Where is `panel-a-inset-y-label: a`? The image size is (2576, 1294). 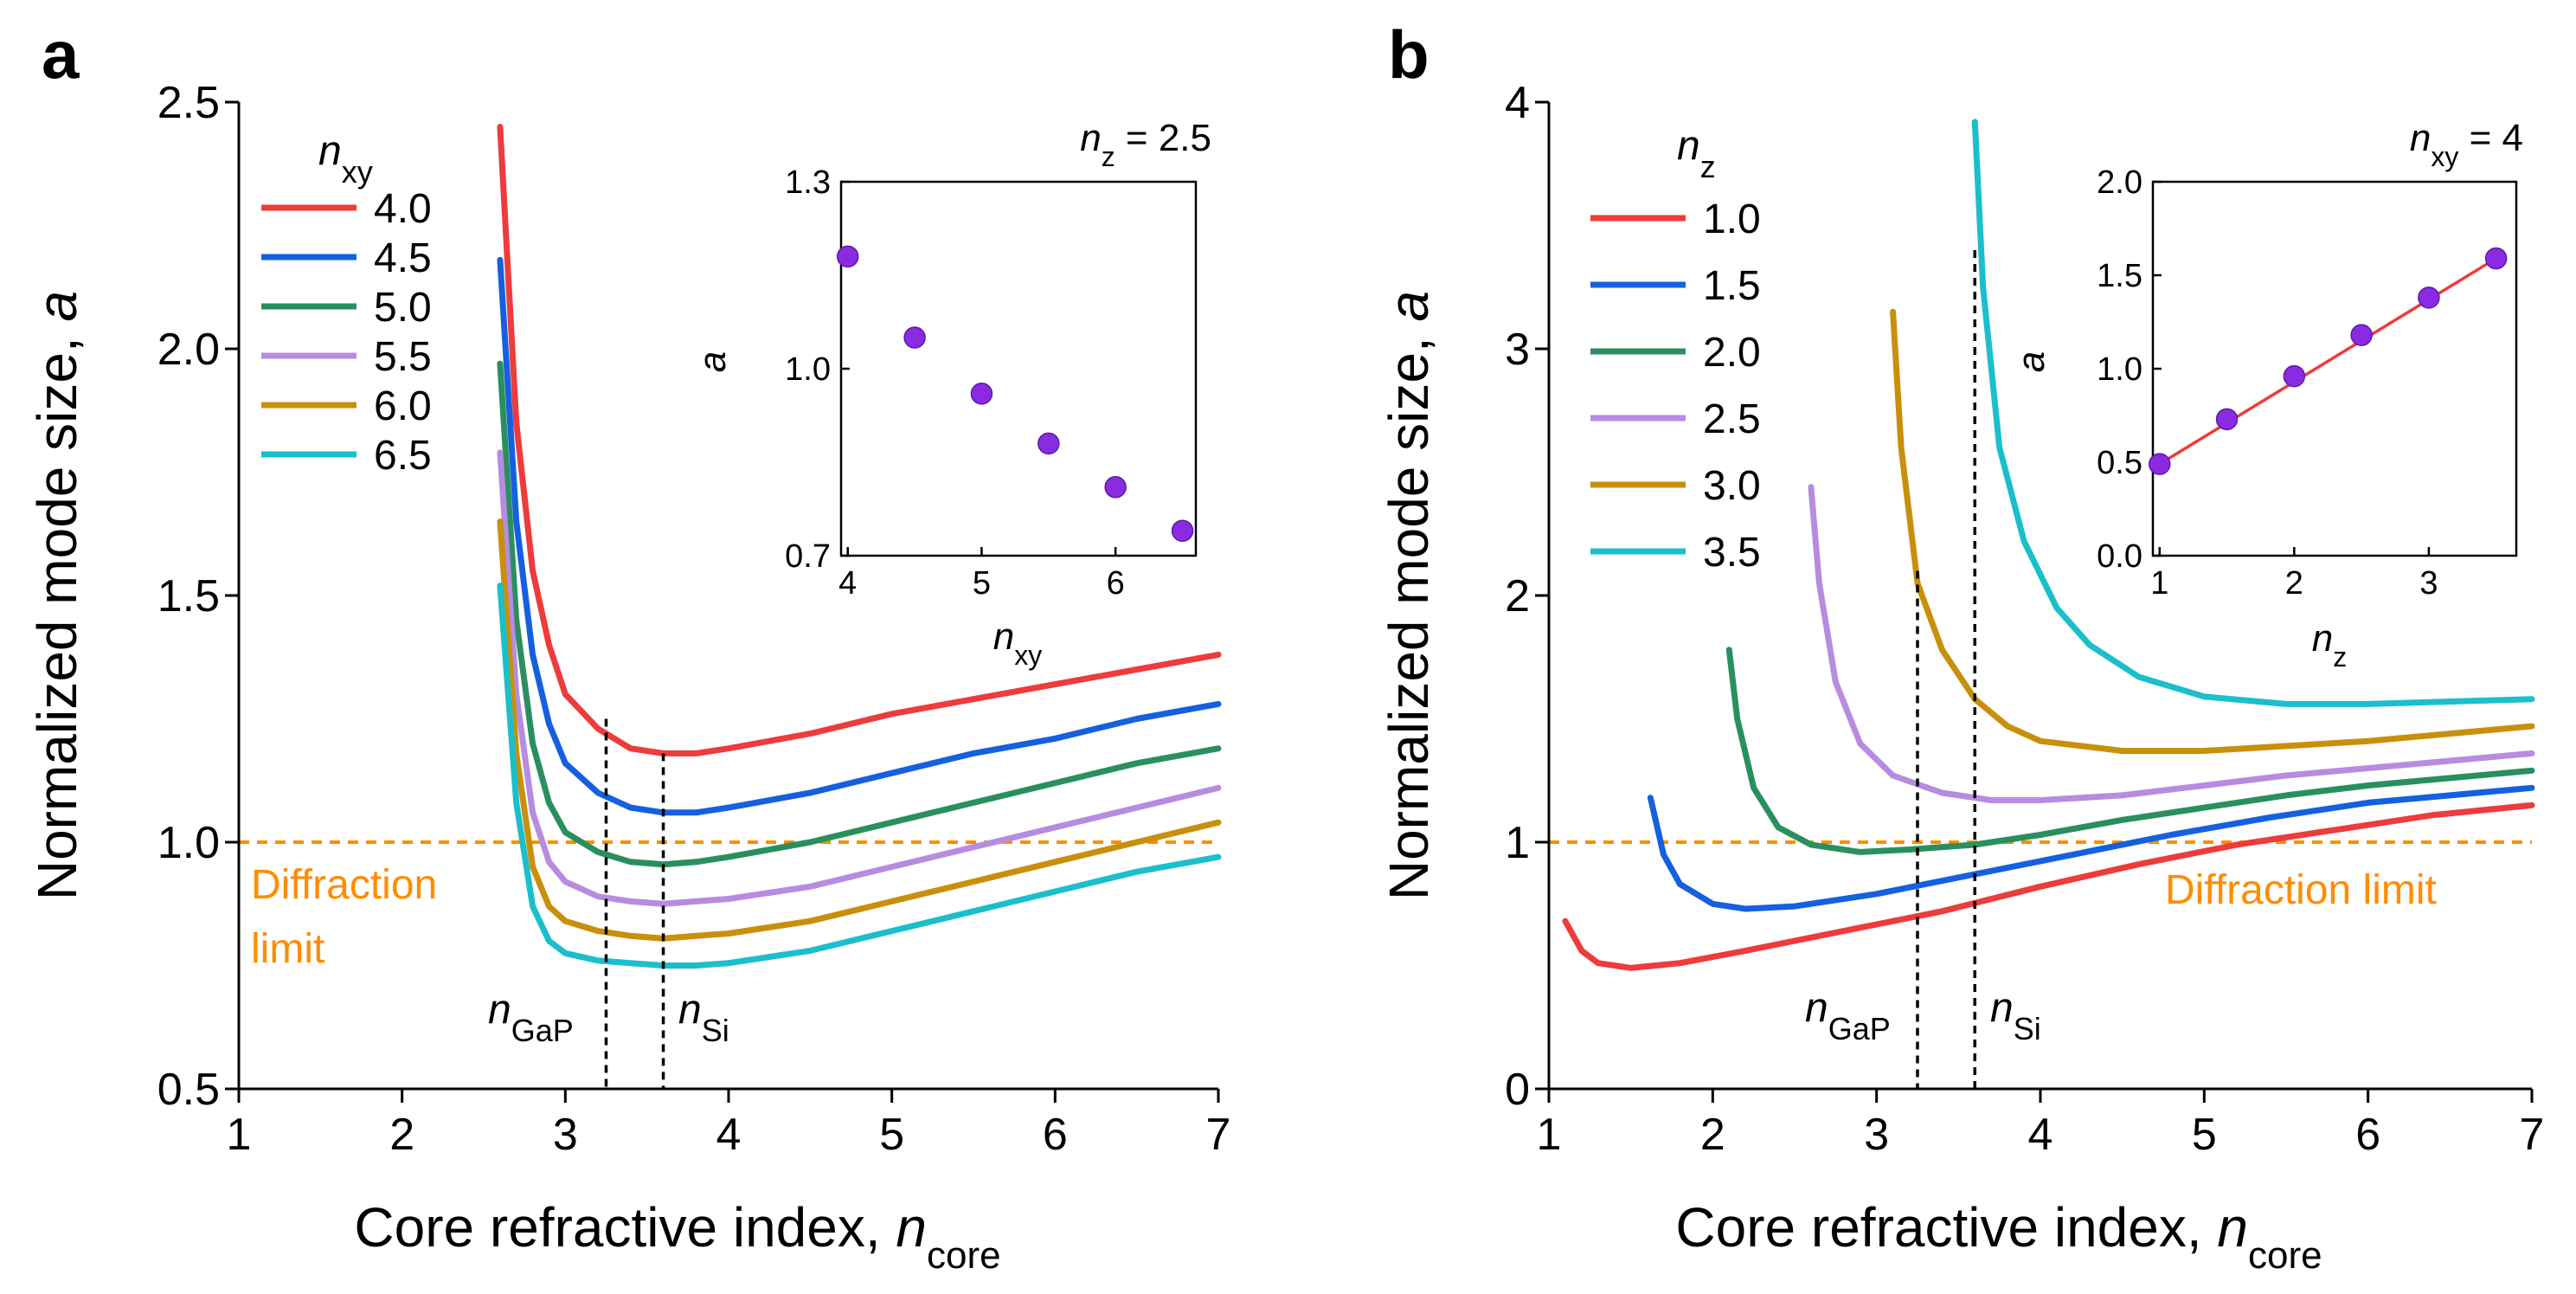 panel-a-inset-y-label: a is located at coordinates (713, 361).